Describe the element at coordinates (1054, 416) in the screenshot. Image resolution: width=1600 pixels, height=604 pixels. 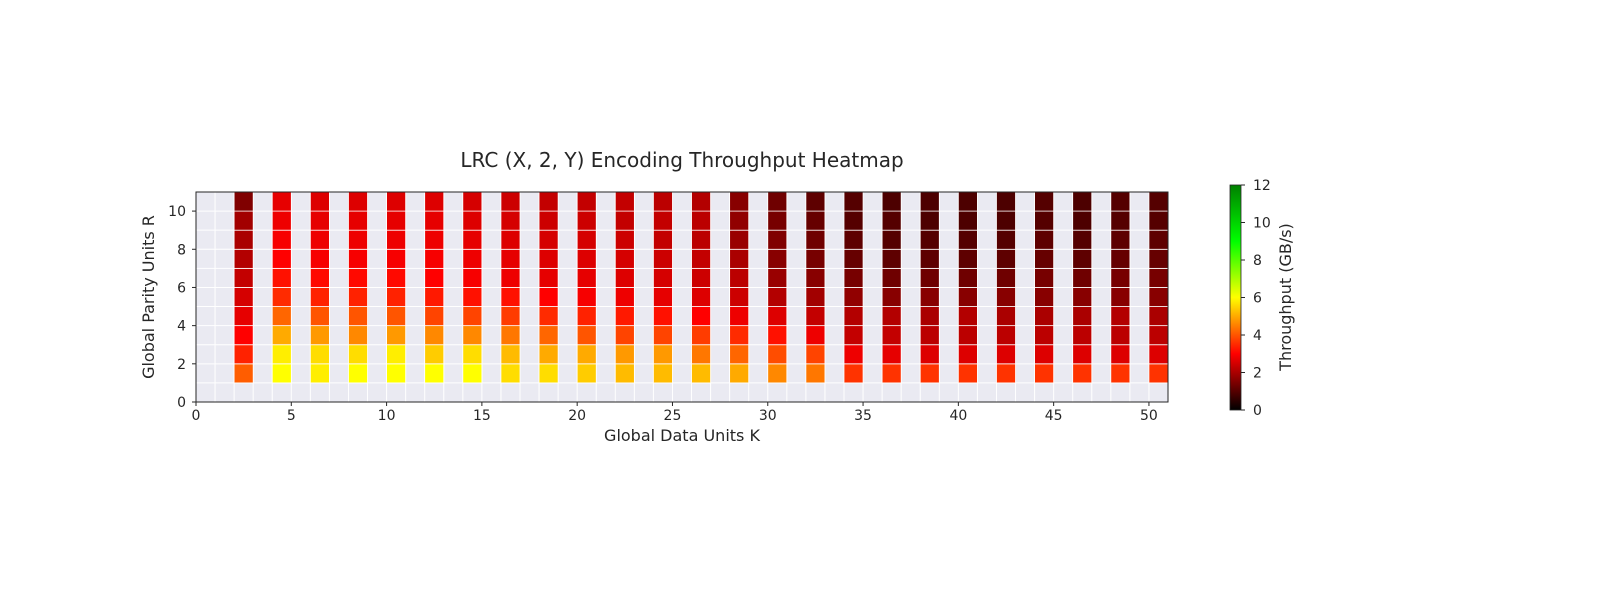
I see `x-tick-label: 45` at that location.